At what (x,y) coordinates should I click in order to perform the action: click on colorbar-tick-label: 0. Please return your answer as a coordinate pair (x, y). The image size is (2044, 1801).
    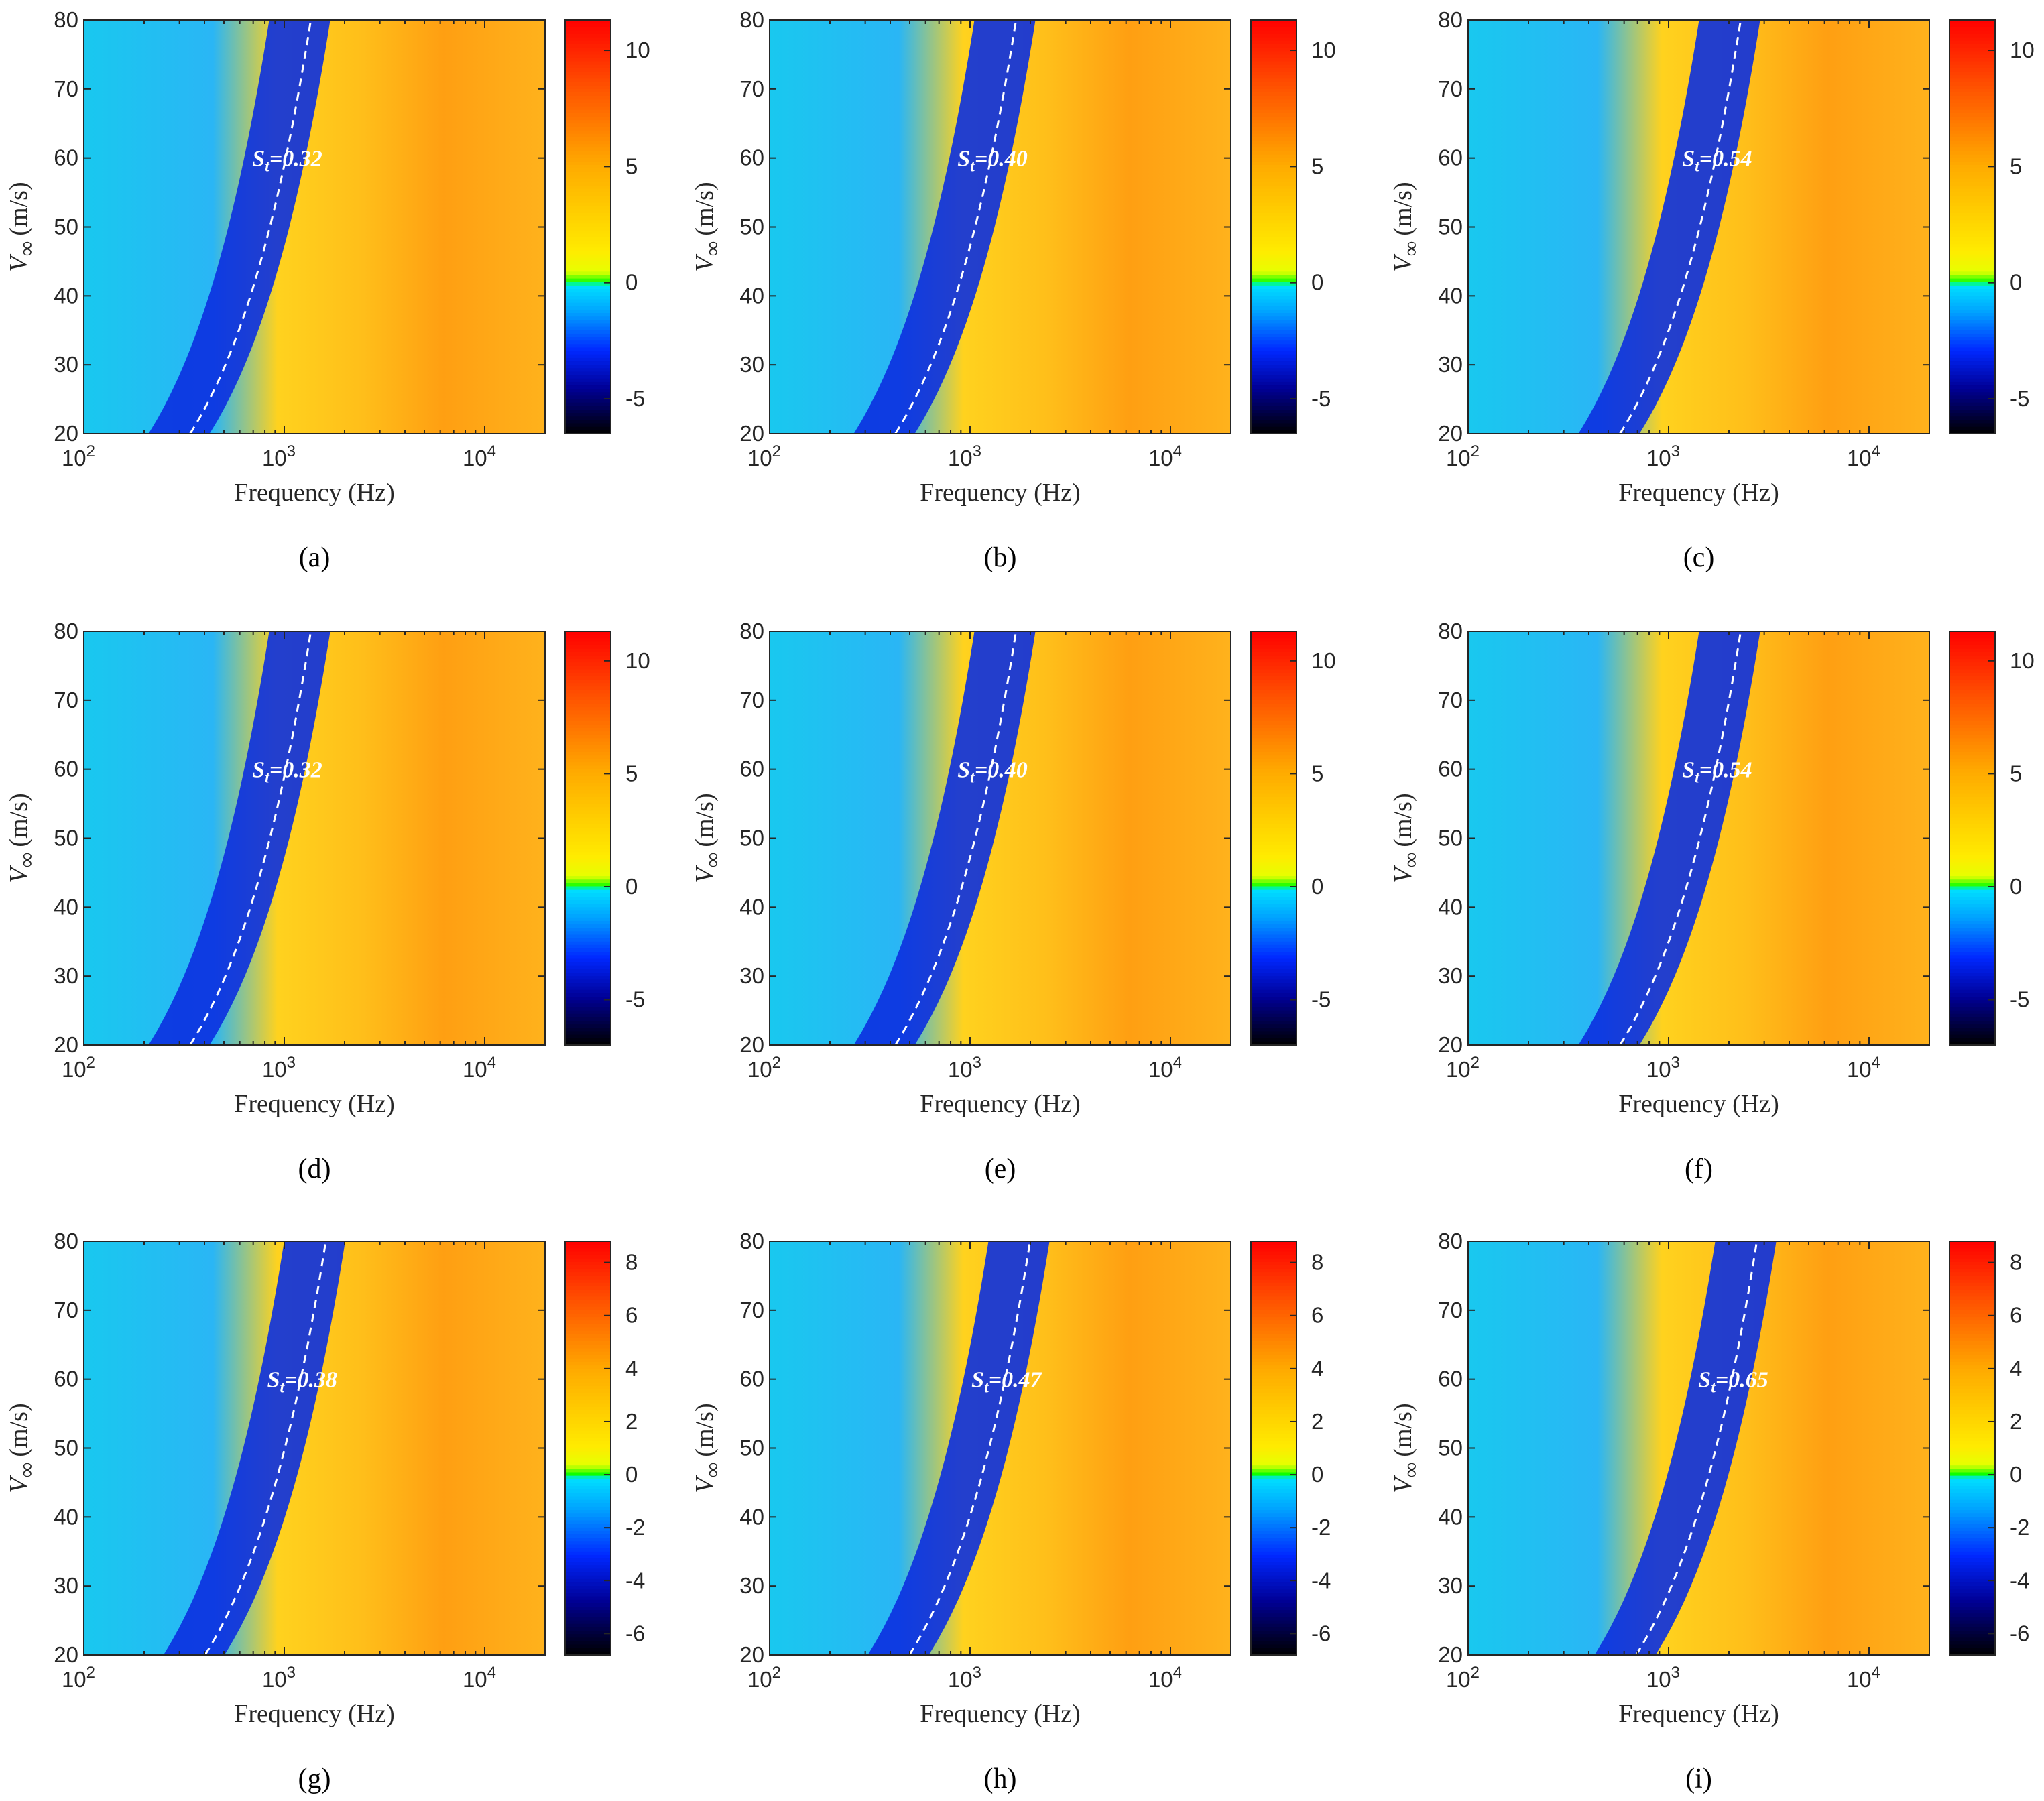
    Looking at the image, I should click on (2016, 282).